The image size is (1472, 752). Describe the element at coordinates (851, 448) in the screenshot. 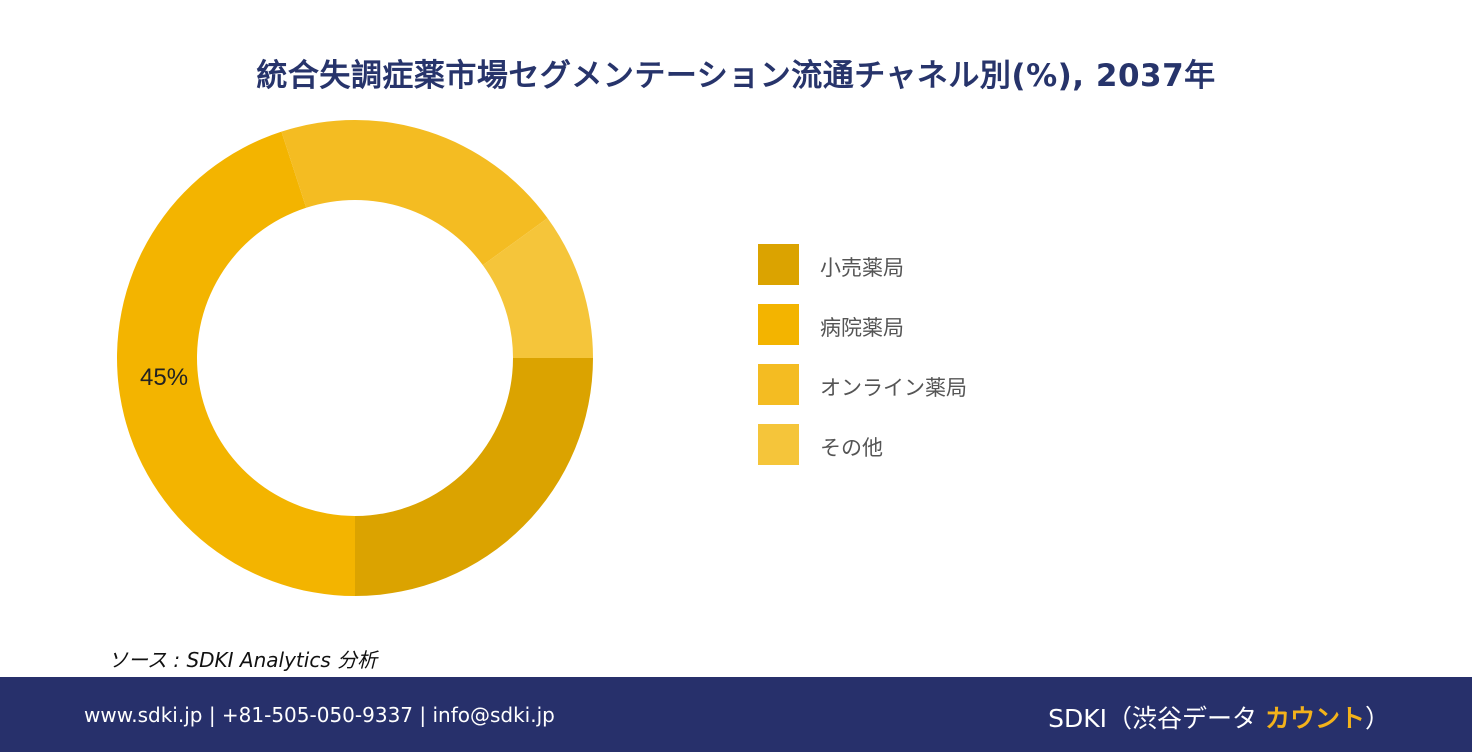

I see `legend-label: その他` at that location.